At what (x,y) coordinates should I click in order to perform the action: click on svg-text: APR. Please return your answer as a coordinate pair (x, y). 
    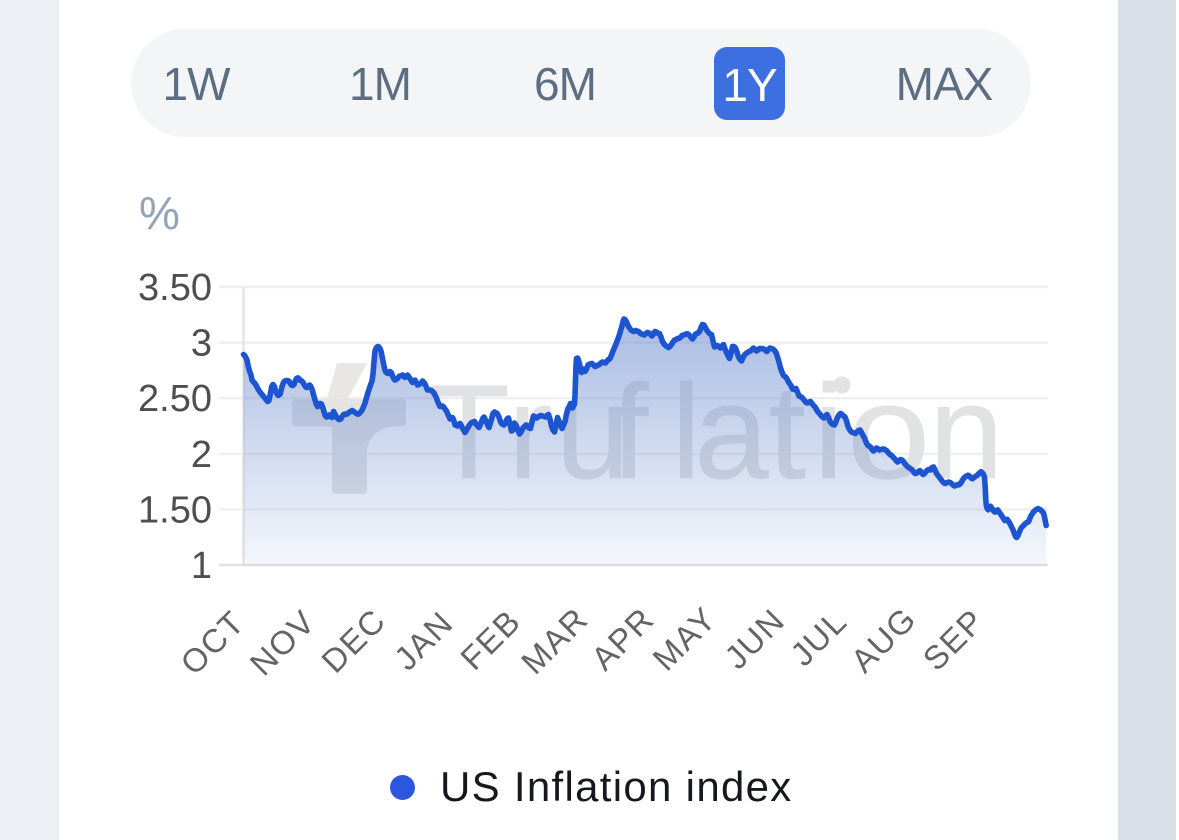
    Looking at the image, I should click on (622, 638).